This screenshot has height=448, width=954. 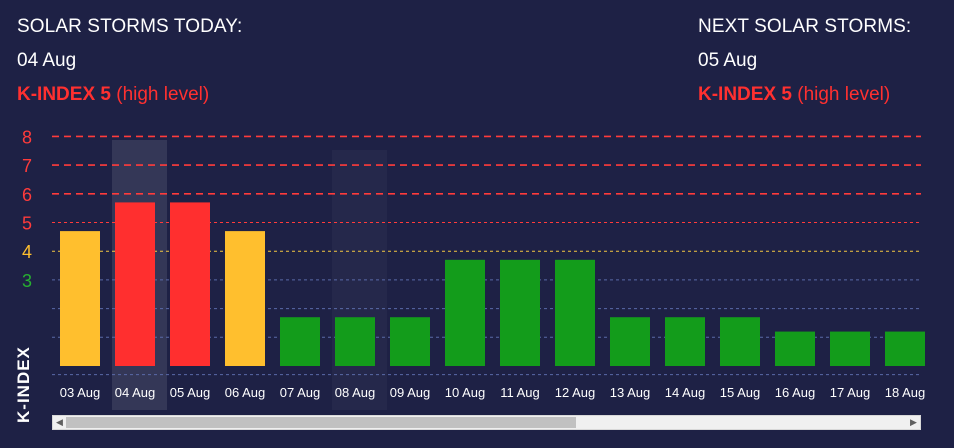 I want to click on y-tick-label: 4, so click(x=27, y=252).